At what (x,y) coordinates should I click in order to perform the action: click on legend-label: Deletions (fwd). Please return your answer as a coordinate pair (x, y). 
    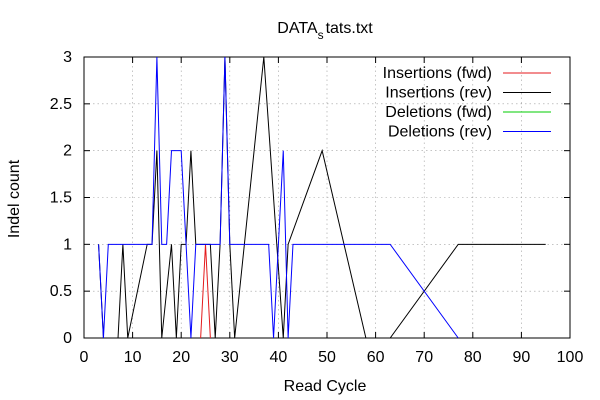
    Looking at the image, I should click on (438, 112).